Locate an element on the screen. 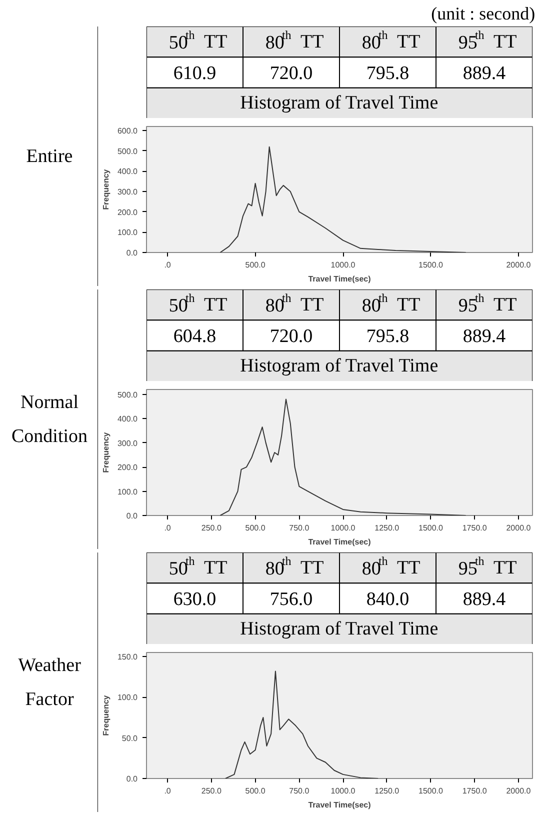 The image size is (542, 838). y-tick-label: 150.0 is located at coordinates (127, 657).